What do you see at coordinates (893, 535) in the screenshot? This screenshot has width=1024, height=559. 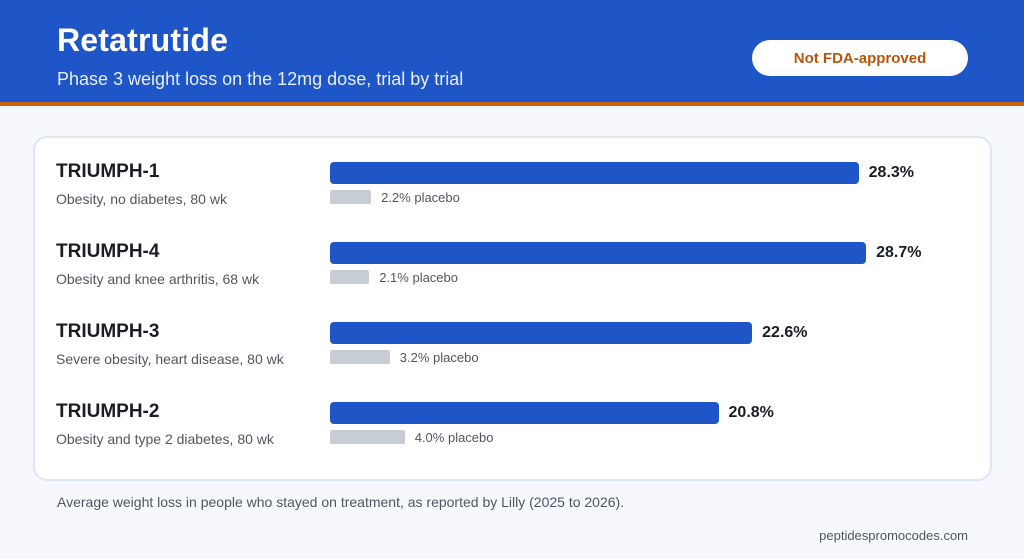 I see `site-name: peptidespromocodes.com` at bounding box center [893, 535].